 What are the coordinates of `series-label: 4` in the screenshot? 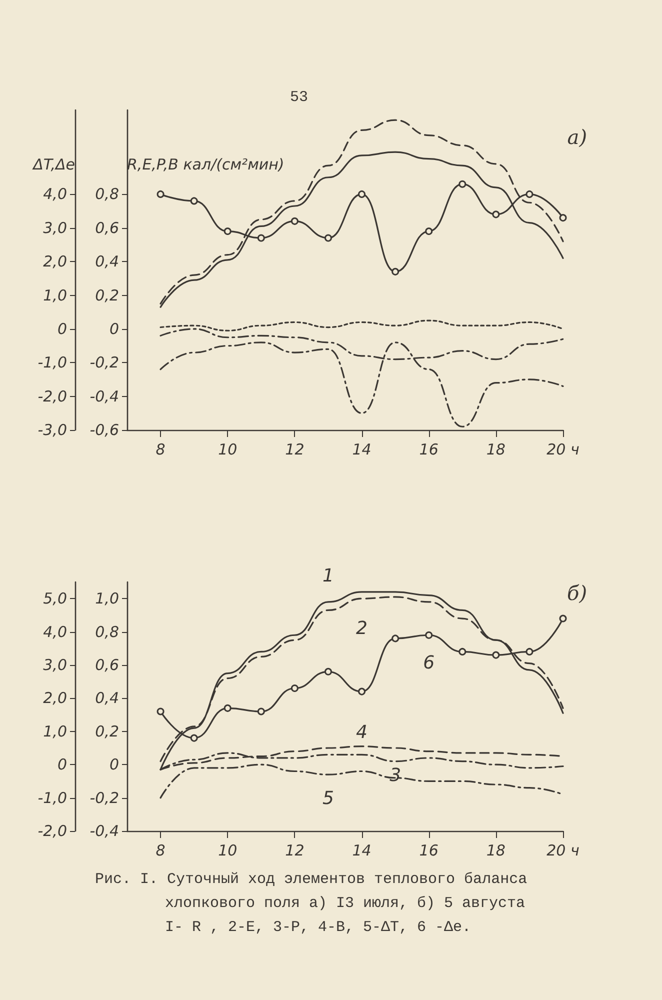 It's located at (362, 732).